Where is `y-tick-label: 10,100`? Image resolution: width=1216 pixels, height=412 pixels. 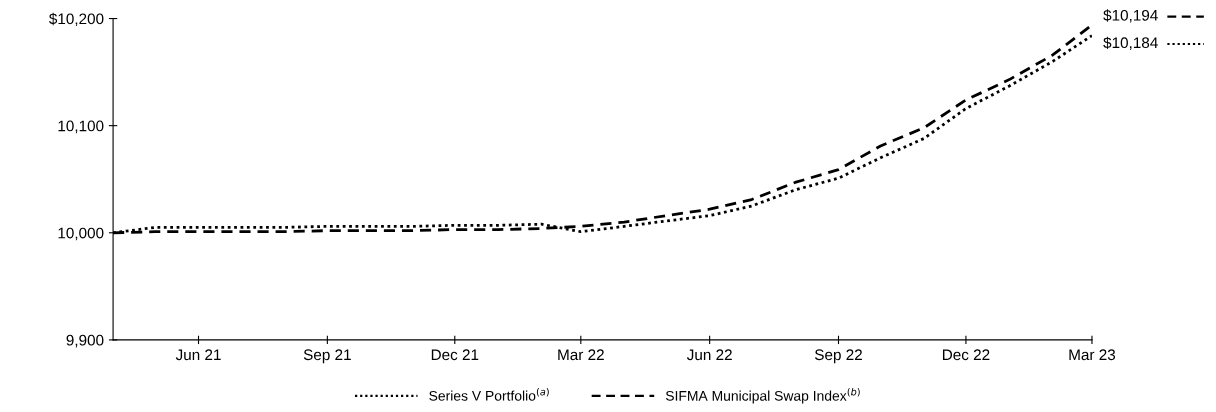 y-tick-label: 10,100 is located at coordinates (81, 127).